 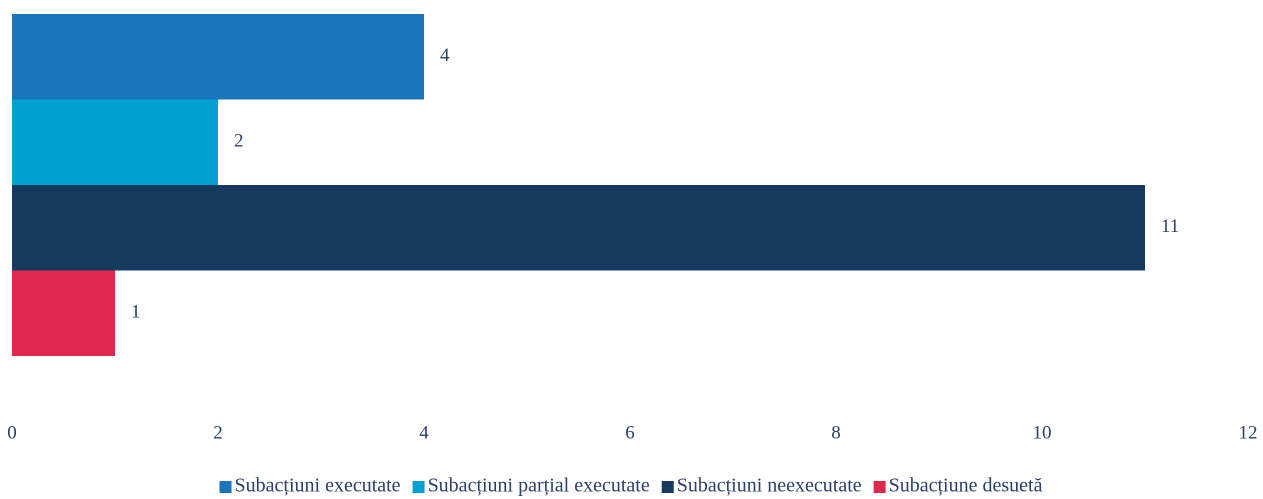 I want to click on legend-label: Subacțiune desuetă, so click(x=966, y=486).